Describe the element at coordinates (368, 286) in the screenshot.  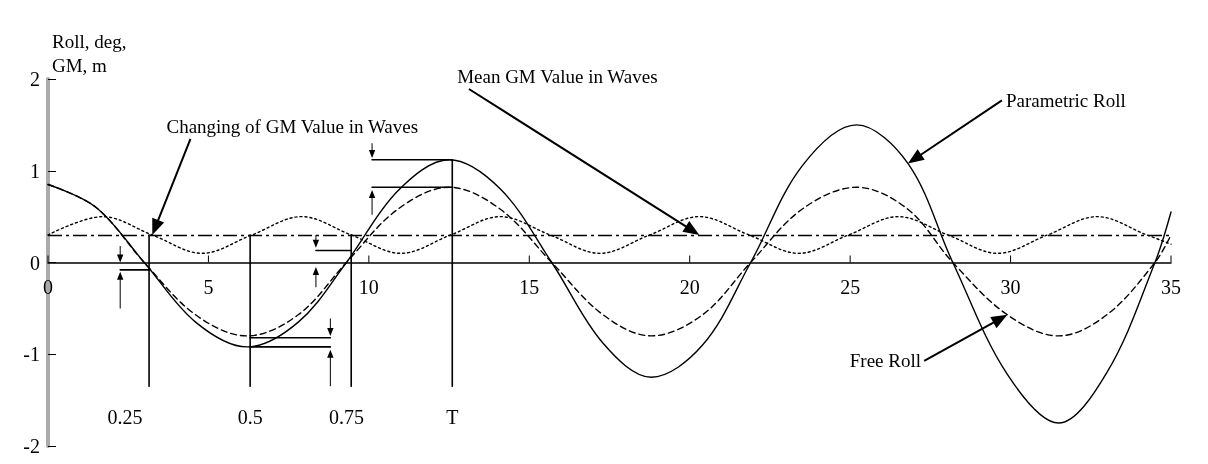
I see `x-tick-label: 10` at that location.